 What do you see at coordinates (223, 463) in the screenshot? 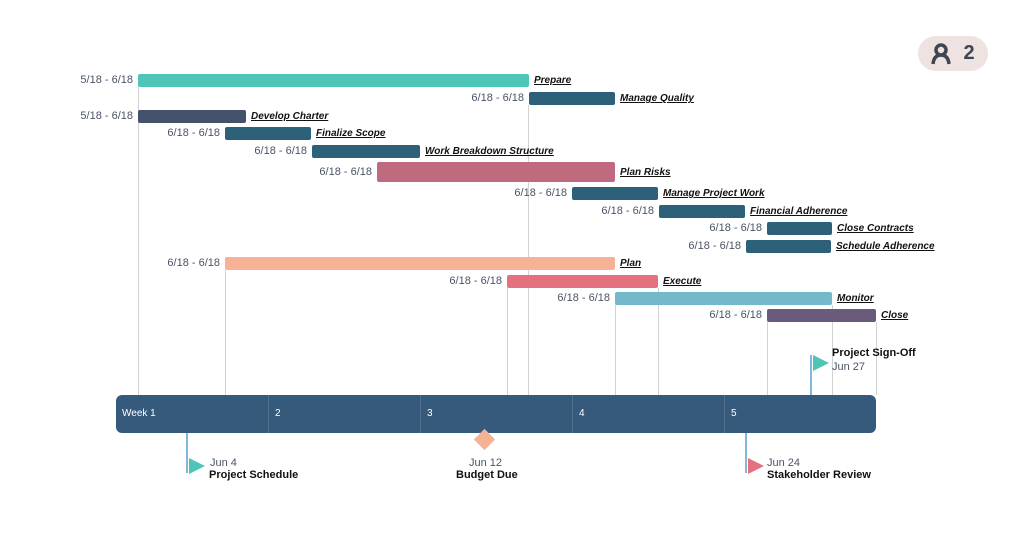
I see `milestone-date: Jun 4` at bounding box center [223, 463].